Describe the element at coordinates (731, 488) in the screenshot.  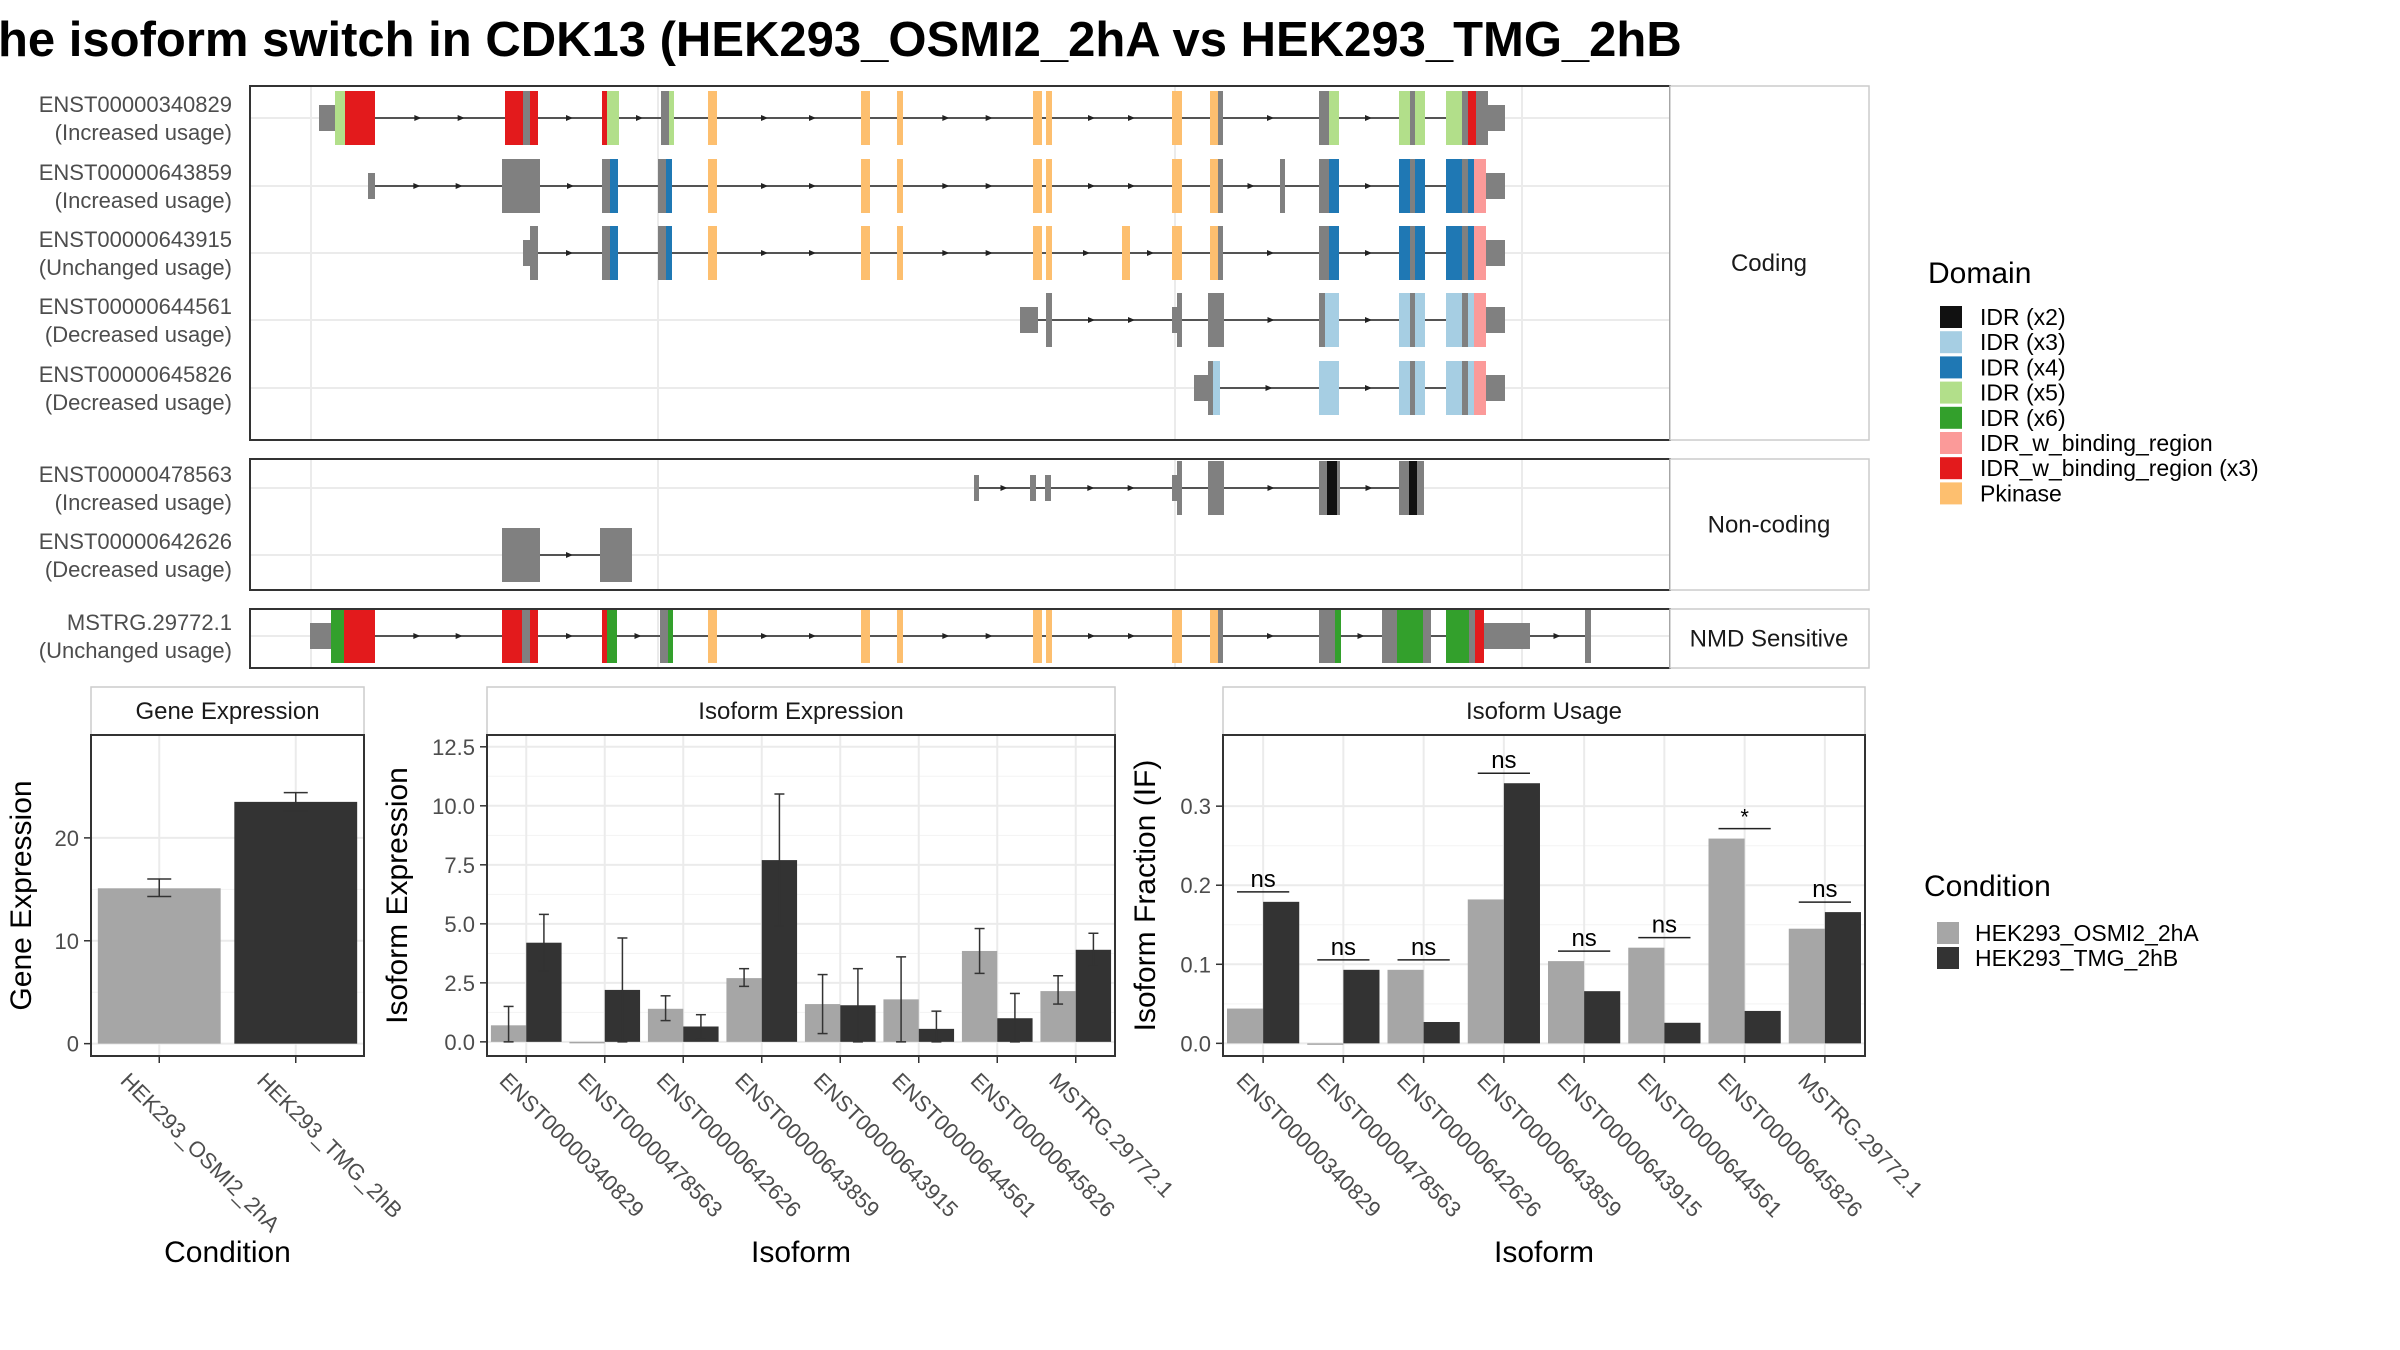
I see `transcript-row: ENST00000478563 (Increased usage)` at that location.